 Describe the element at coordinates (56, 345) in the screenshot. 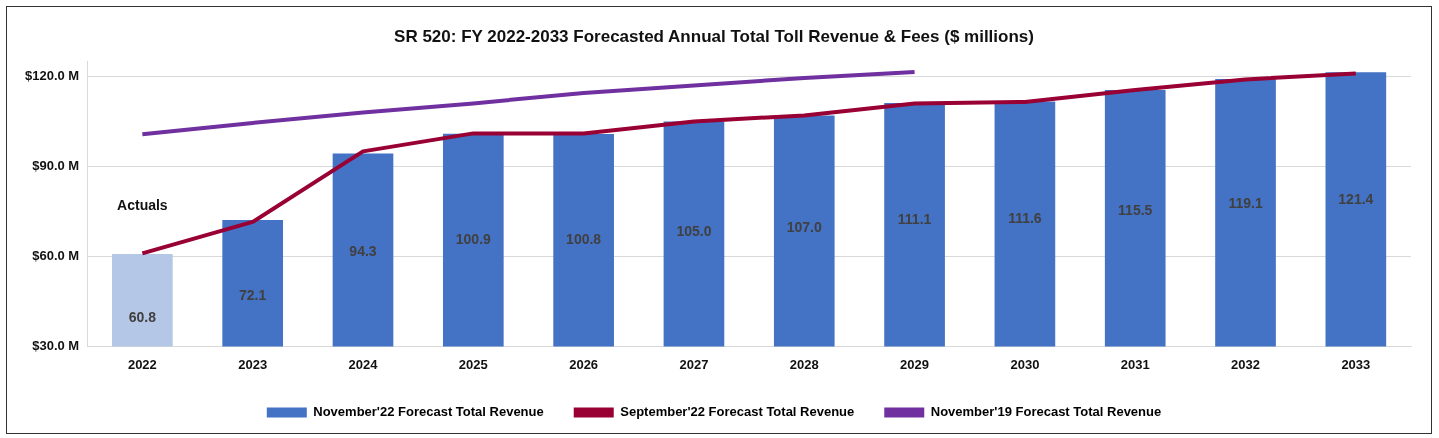

I see `y-tick-label: $30.0 M` at that location.